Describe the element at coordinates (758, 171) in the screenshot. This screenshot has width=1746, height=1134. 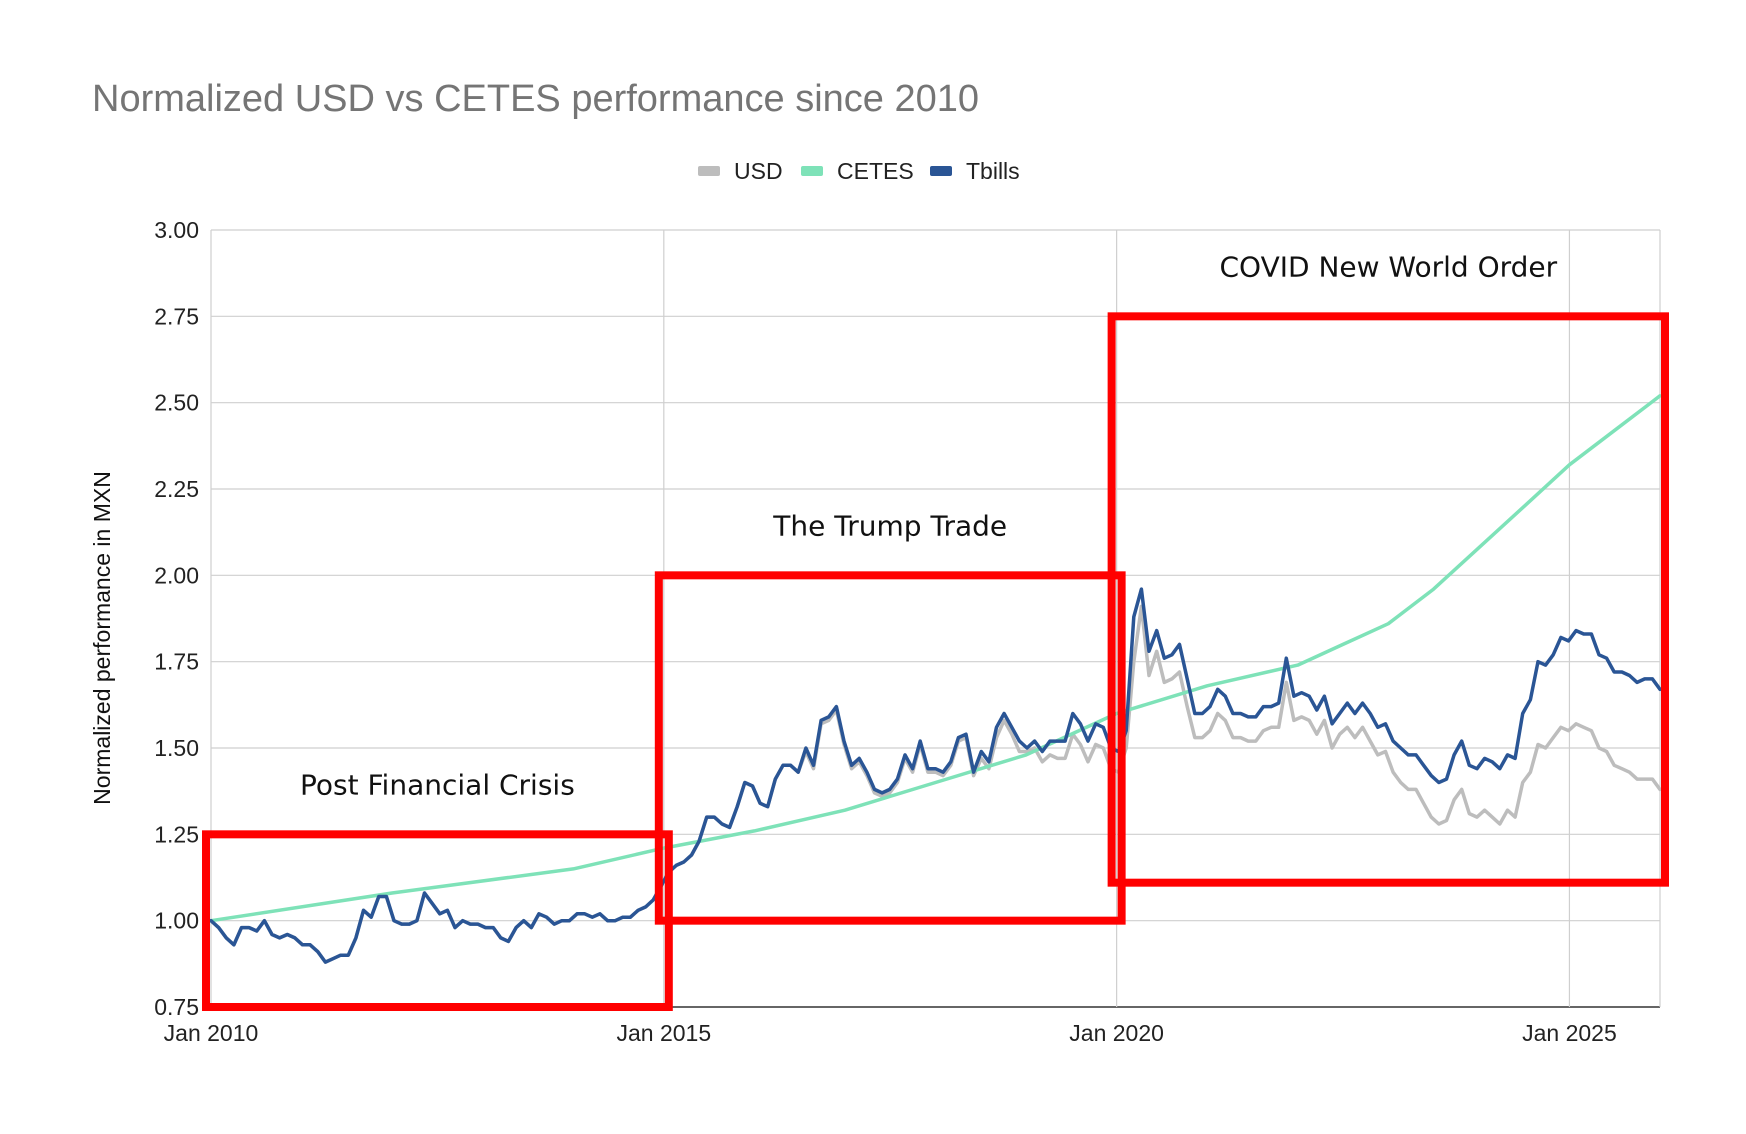
I see `legend-label-usd: USD` at that location.